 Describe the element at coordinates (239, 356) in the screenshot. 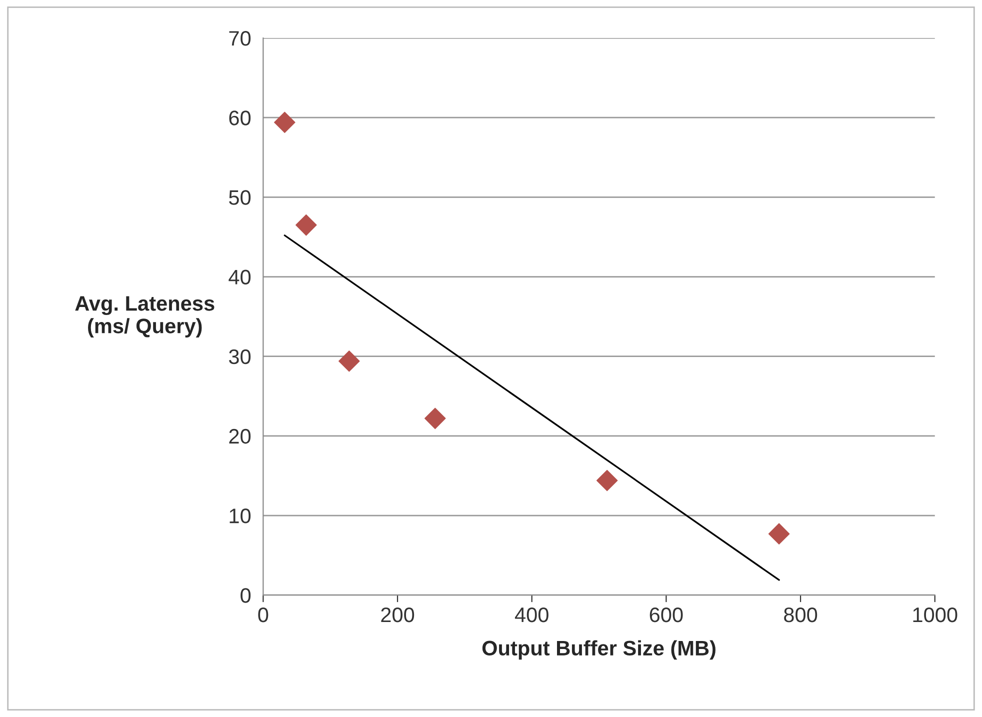

I see `y-tick-label: 30` at that location.